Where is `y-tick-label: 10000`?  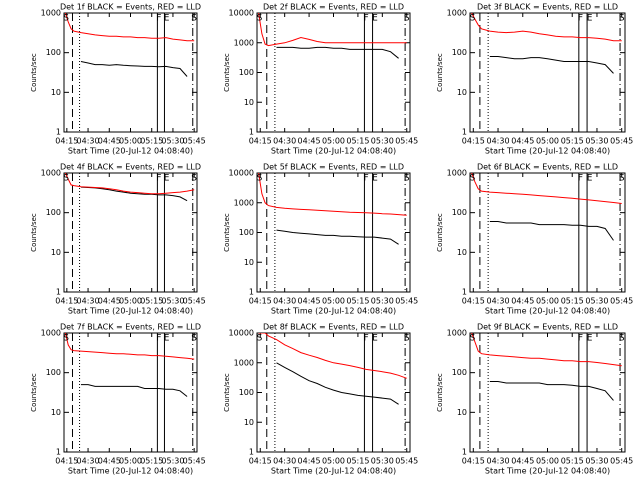
y-tick-label: 10000 is located at coordinates (241, 333).